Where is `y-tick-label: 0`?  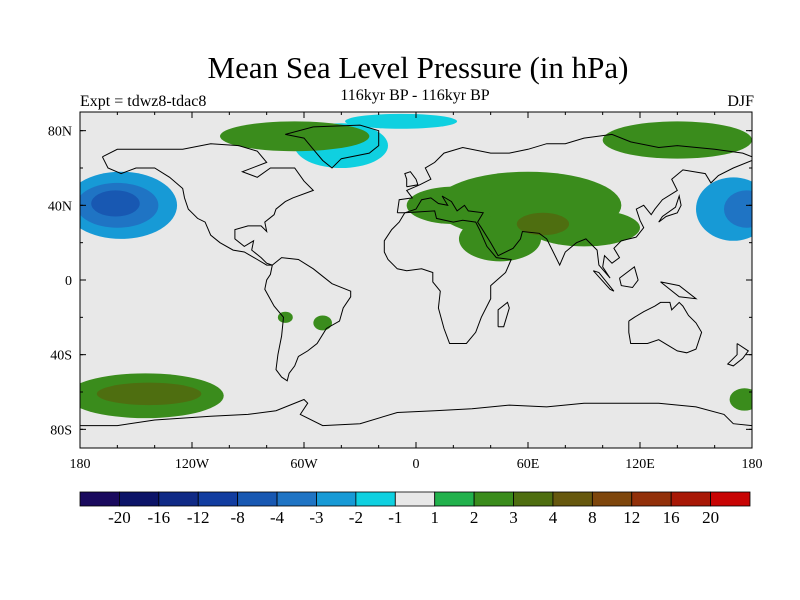 y-tick-label: 0 is located at coordinates (68, 281).